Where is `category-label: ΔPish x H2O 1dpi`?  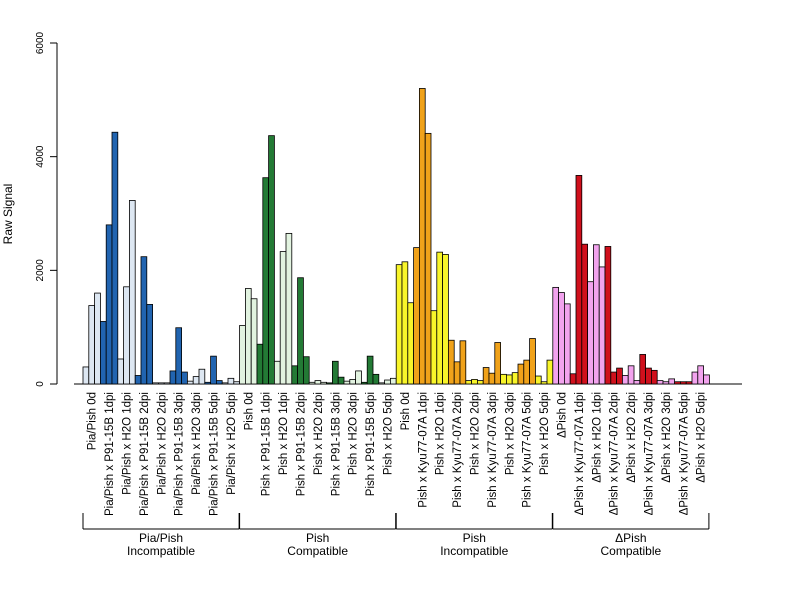 category-label: ΔPish x H2O 1dpi is located at coordinates (597, 437).